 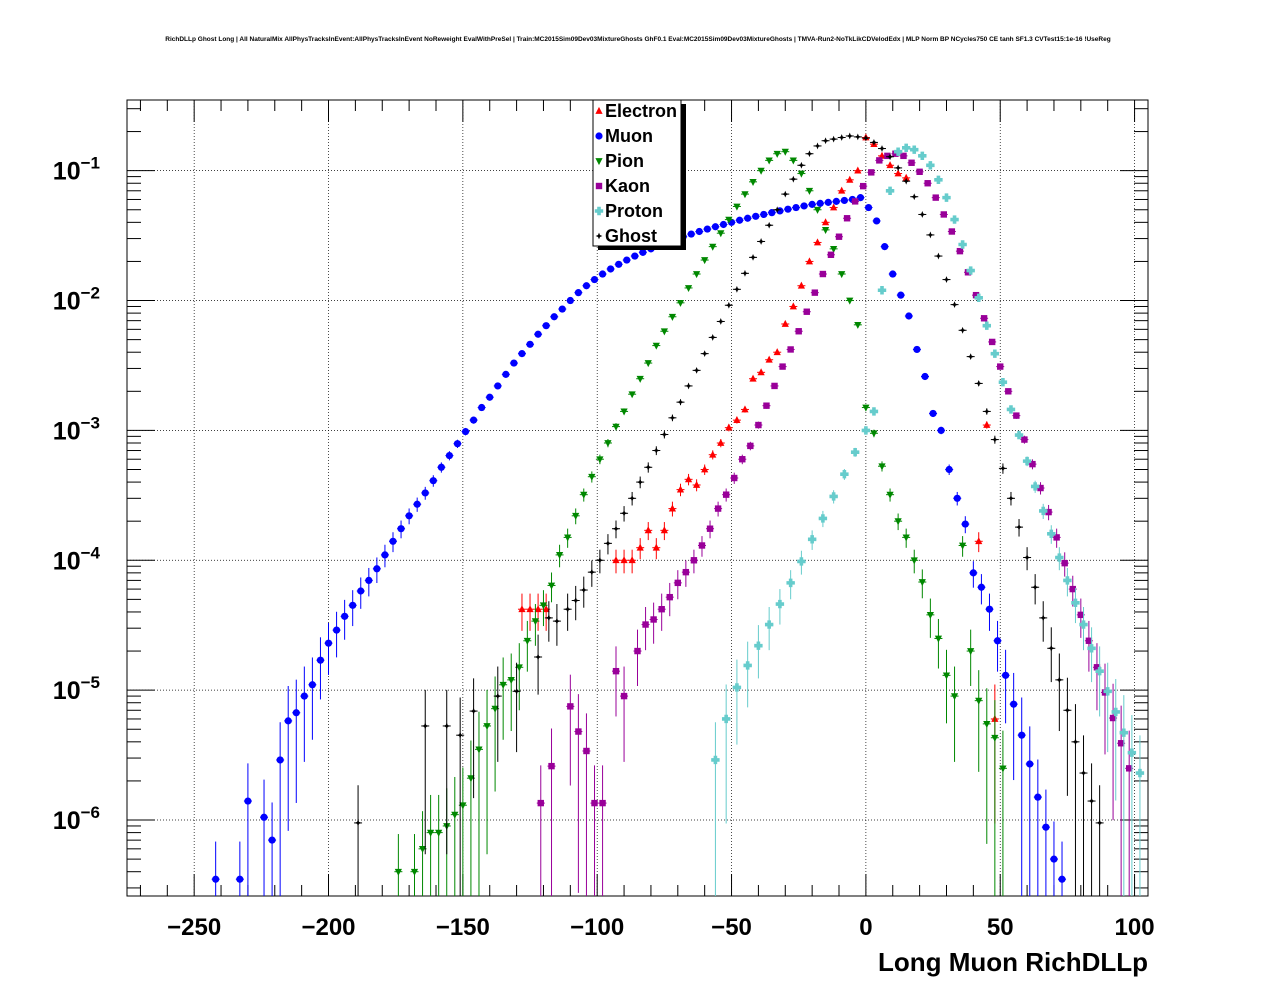 I want to click on y-tick-exponent: −1, so click(x=90, y=163).